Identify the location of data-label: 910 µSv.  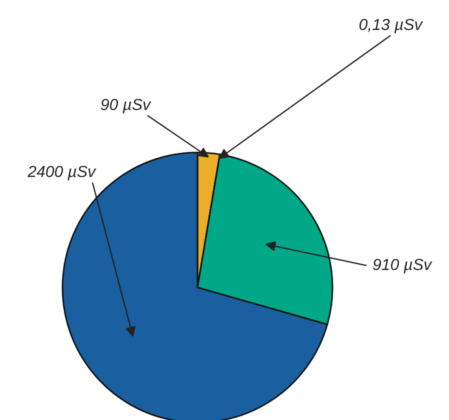
(402, 265).